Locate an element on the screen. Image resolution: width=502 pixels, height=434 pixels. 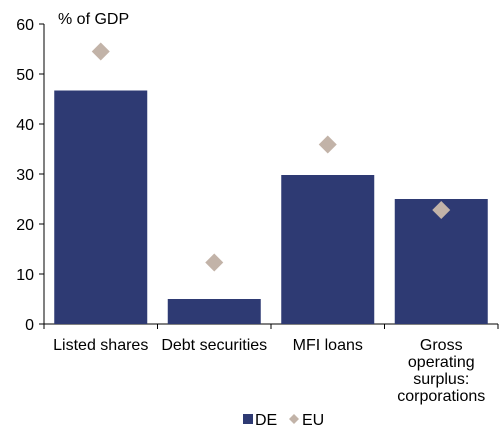
y-tick-label: 50 is located at coordinates (25, 75).